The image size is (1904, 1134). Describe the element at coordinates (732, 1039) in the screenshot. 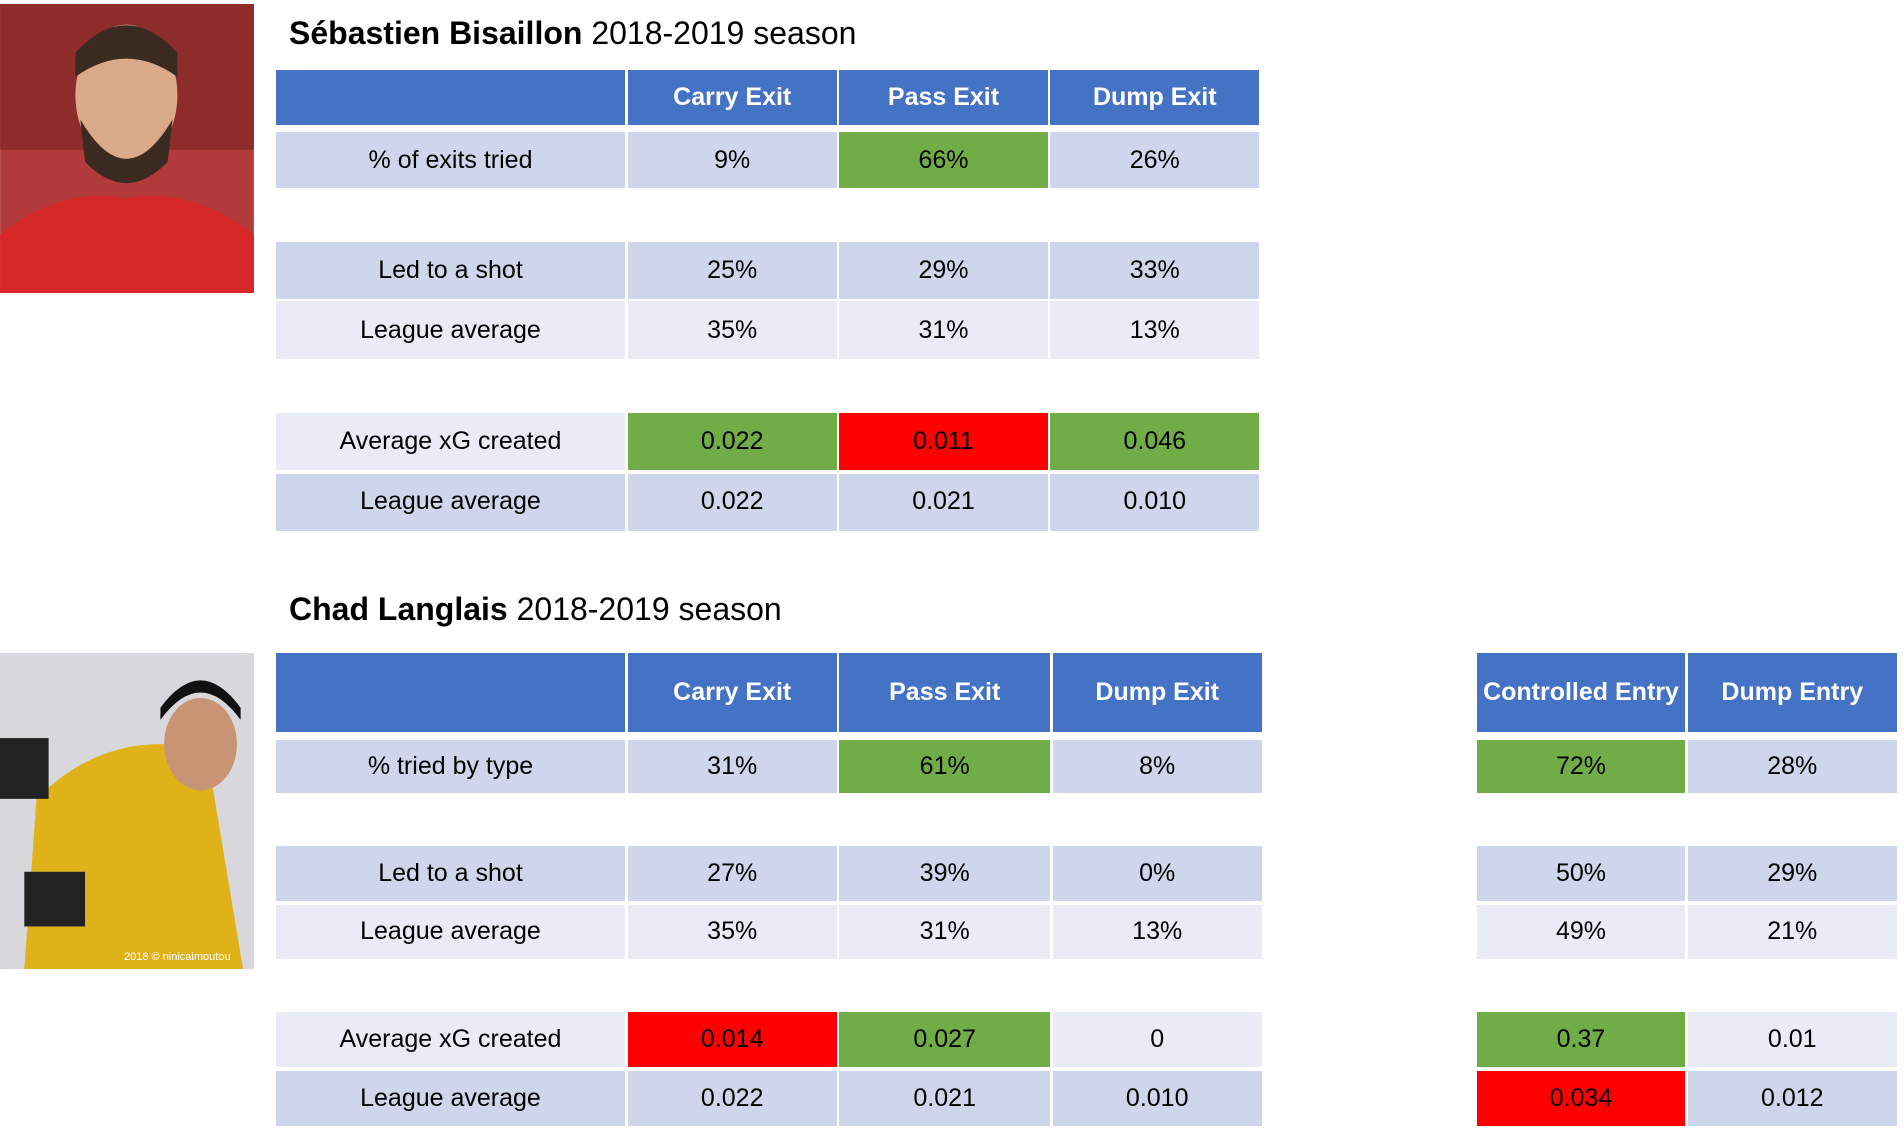

I see `table-cell: 0.014` at that location.